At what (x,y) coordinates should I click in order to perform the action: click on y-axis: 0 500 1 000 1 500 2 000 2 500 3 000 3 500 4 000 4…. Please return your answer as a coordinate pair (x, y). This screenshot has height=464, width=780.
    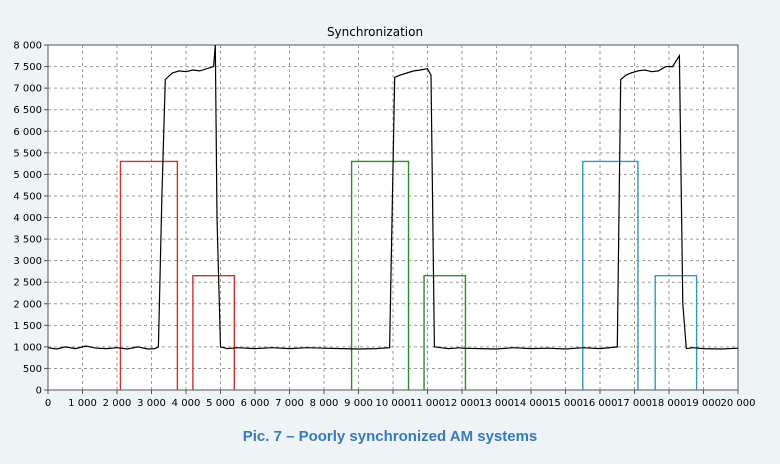
    Looking at the image, I should click on (31, 219).